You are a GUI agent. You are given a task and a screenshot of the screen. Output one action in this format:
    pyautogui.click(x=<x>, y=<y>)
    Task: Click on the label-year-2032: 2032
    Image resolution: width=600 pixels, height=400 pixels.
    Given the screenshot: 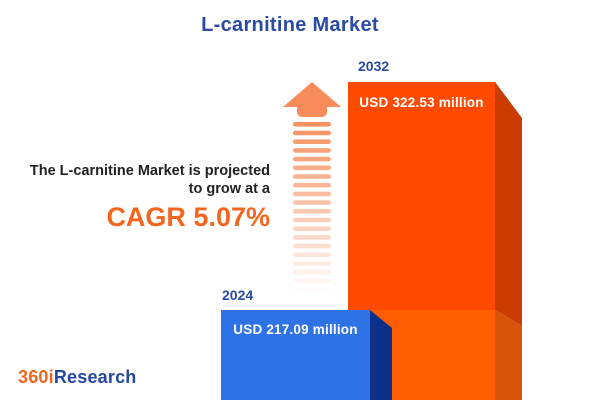 What is the action you would take?
    pyautogui.click(x=374, y=66)
    